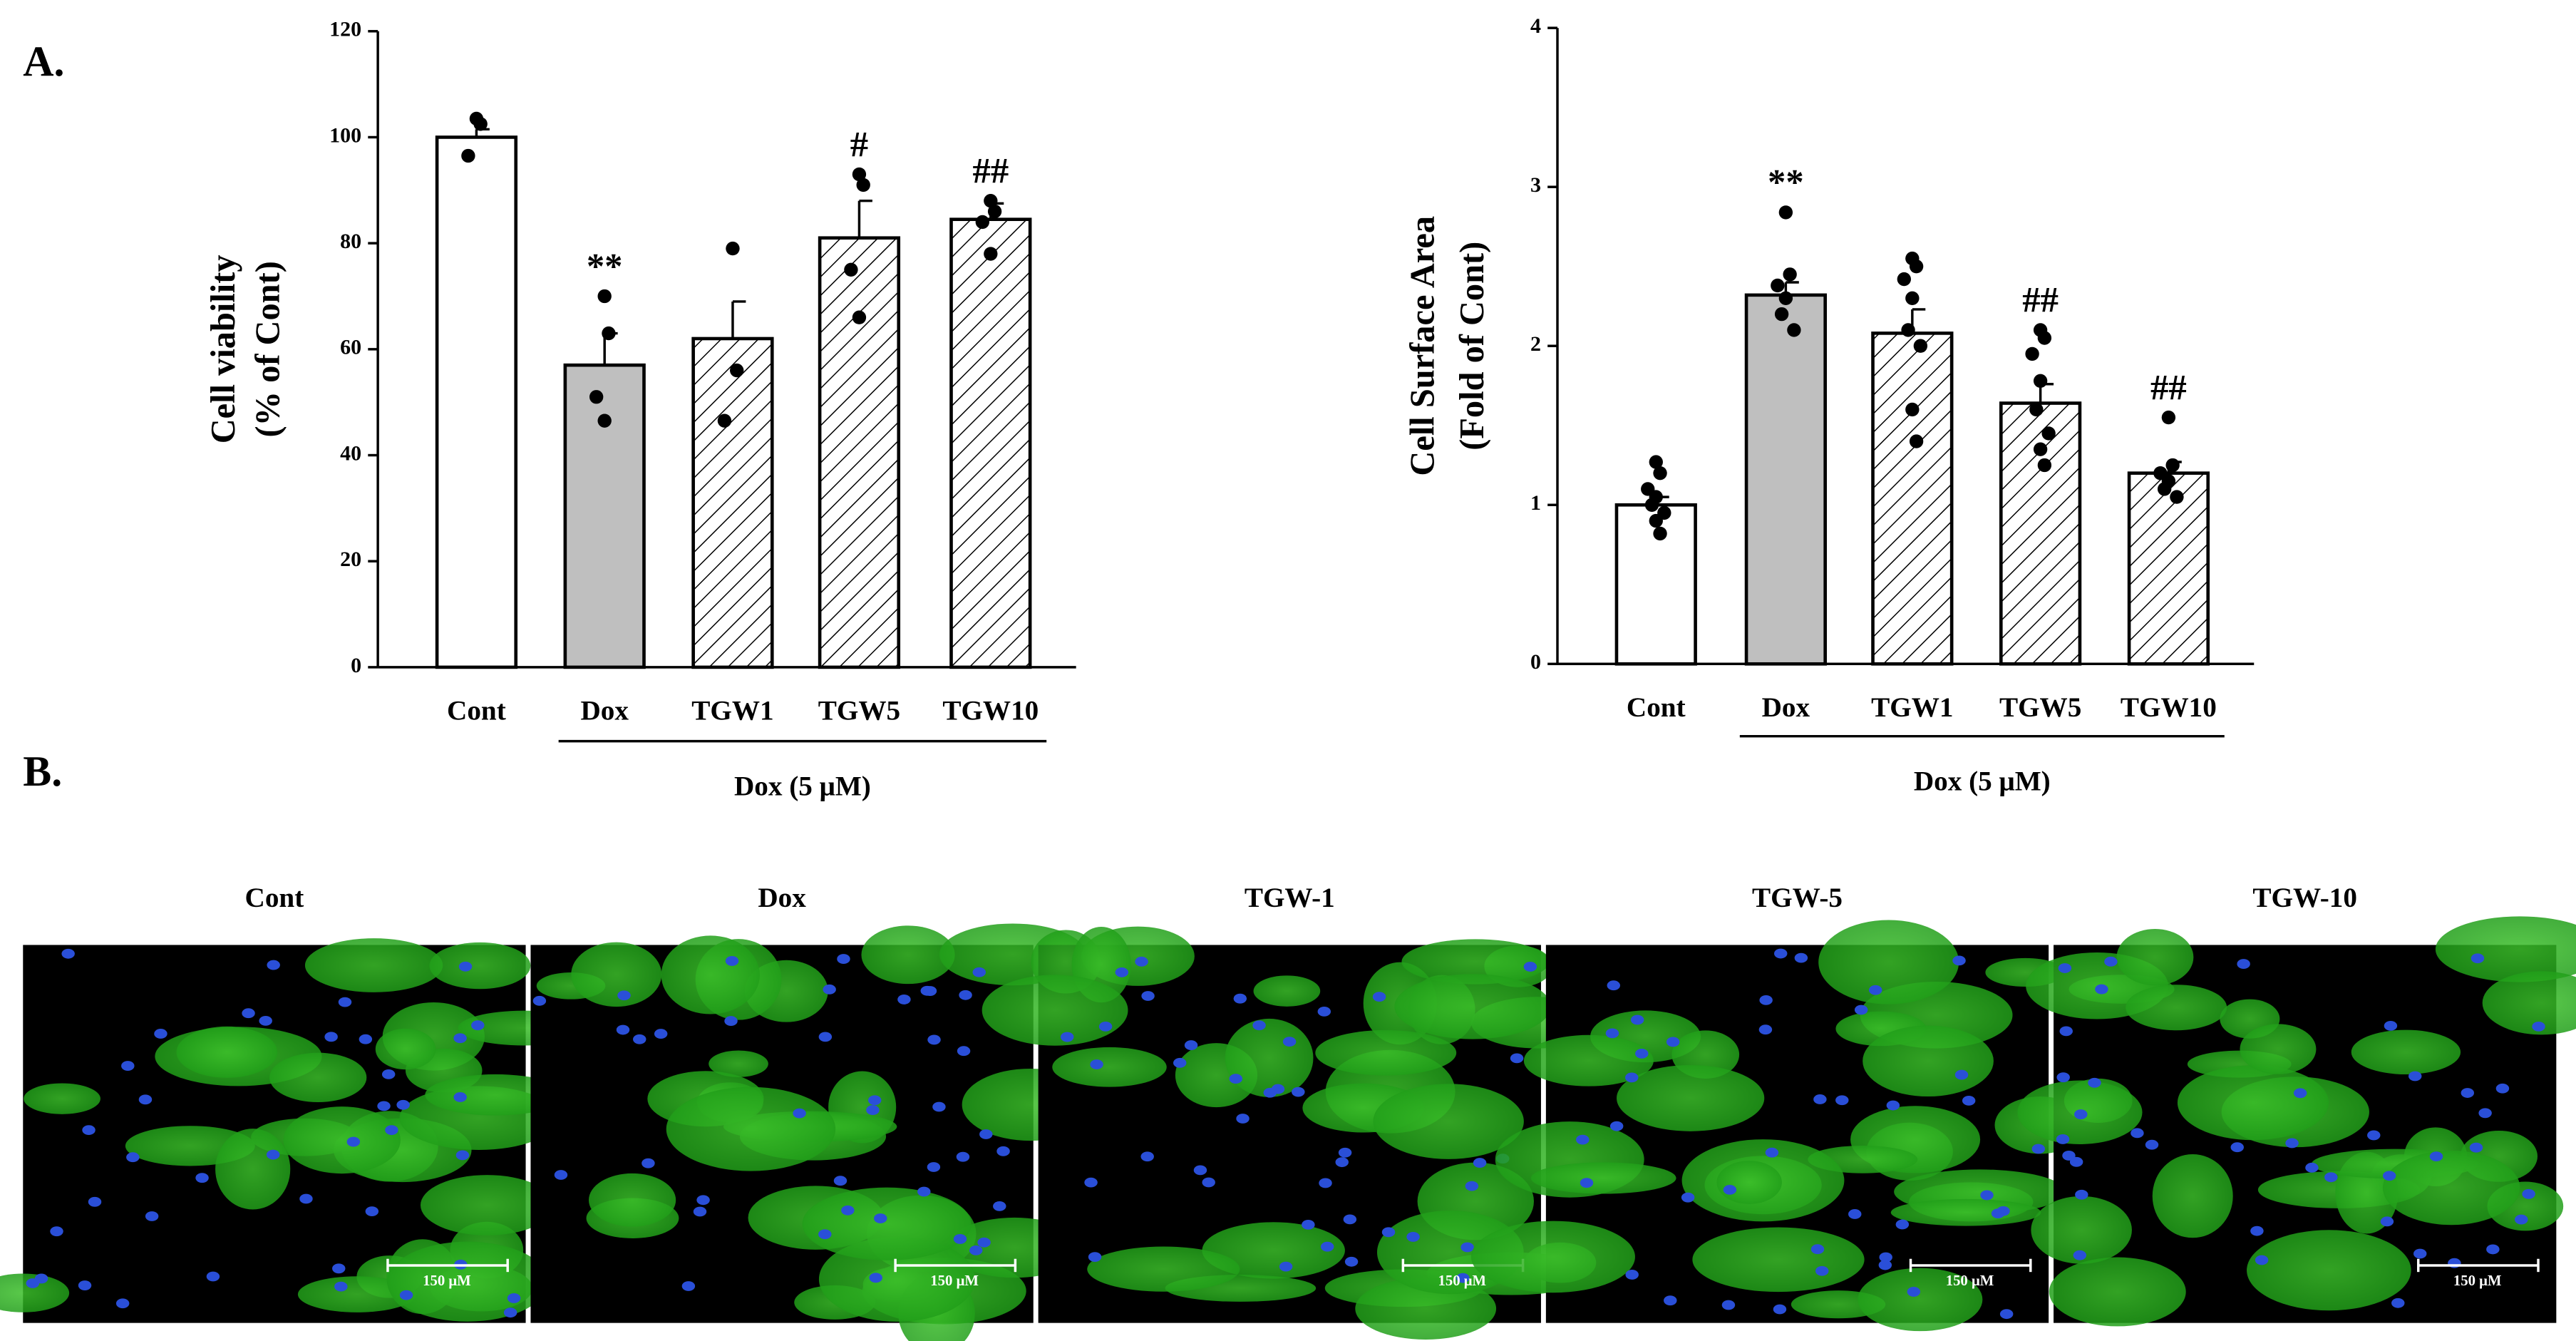  I want to click on image-label: TGW-1, so click(1290, 898).